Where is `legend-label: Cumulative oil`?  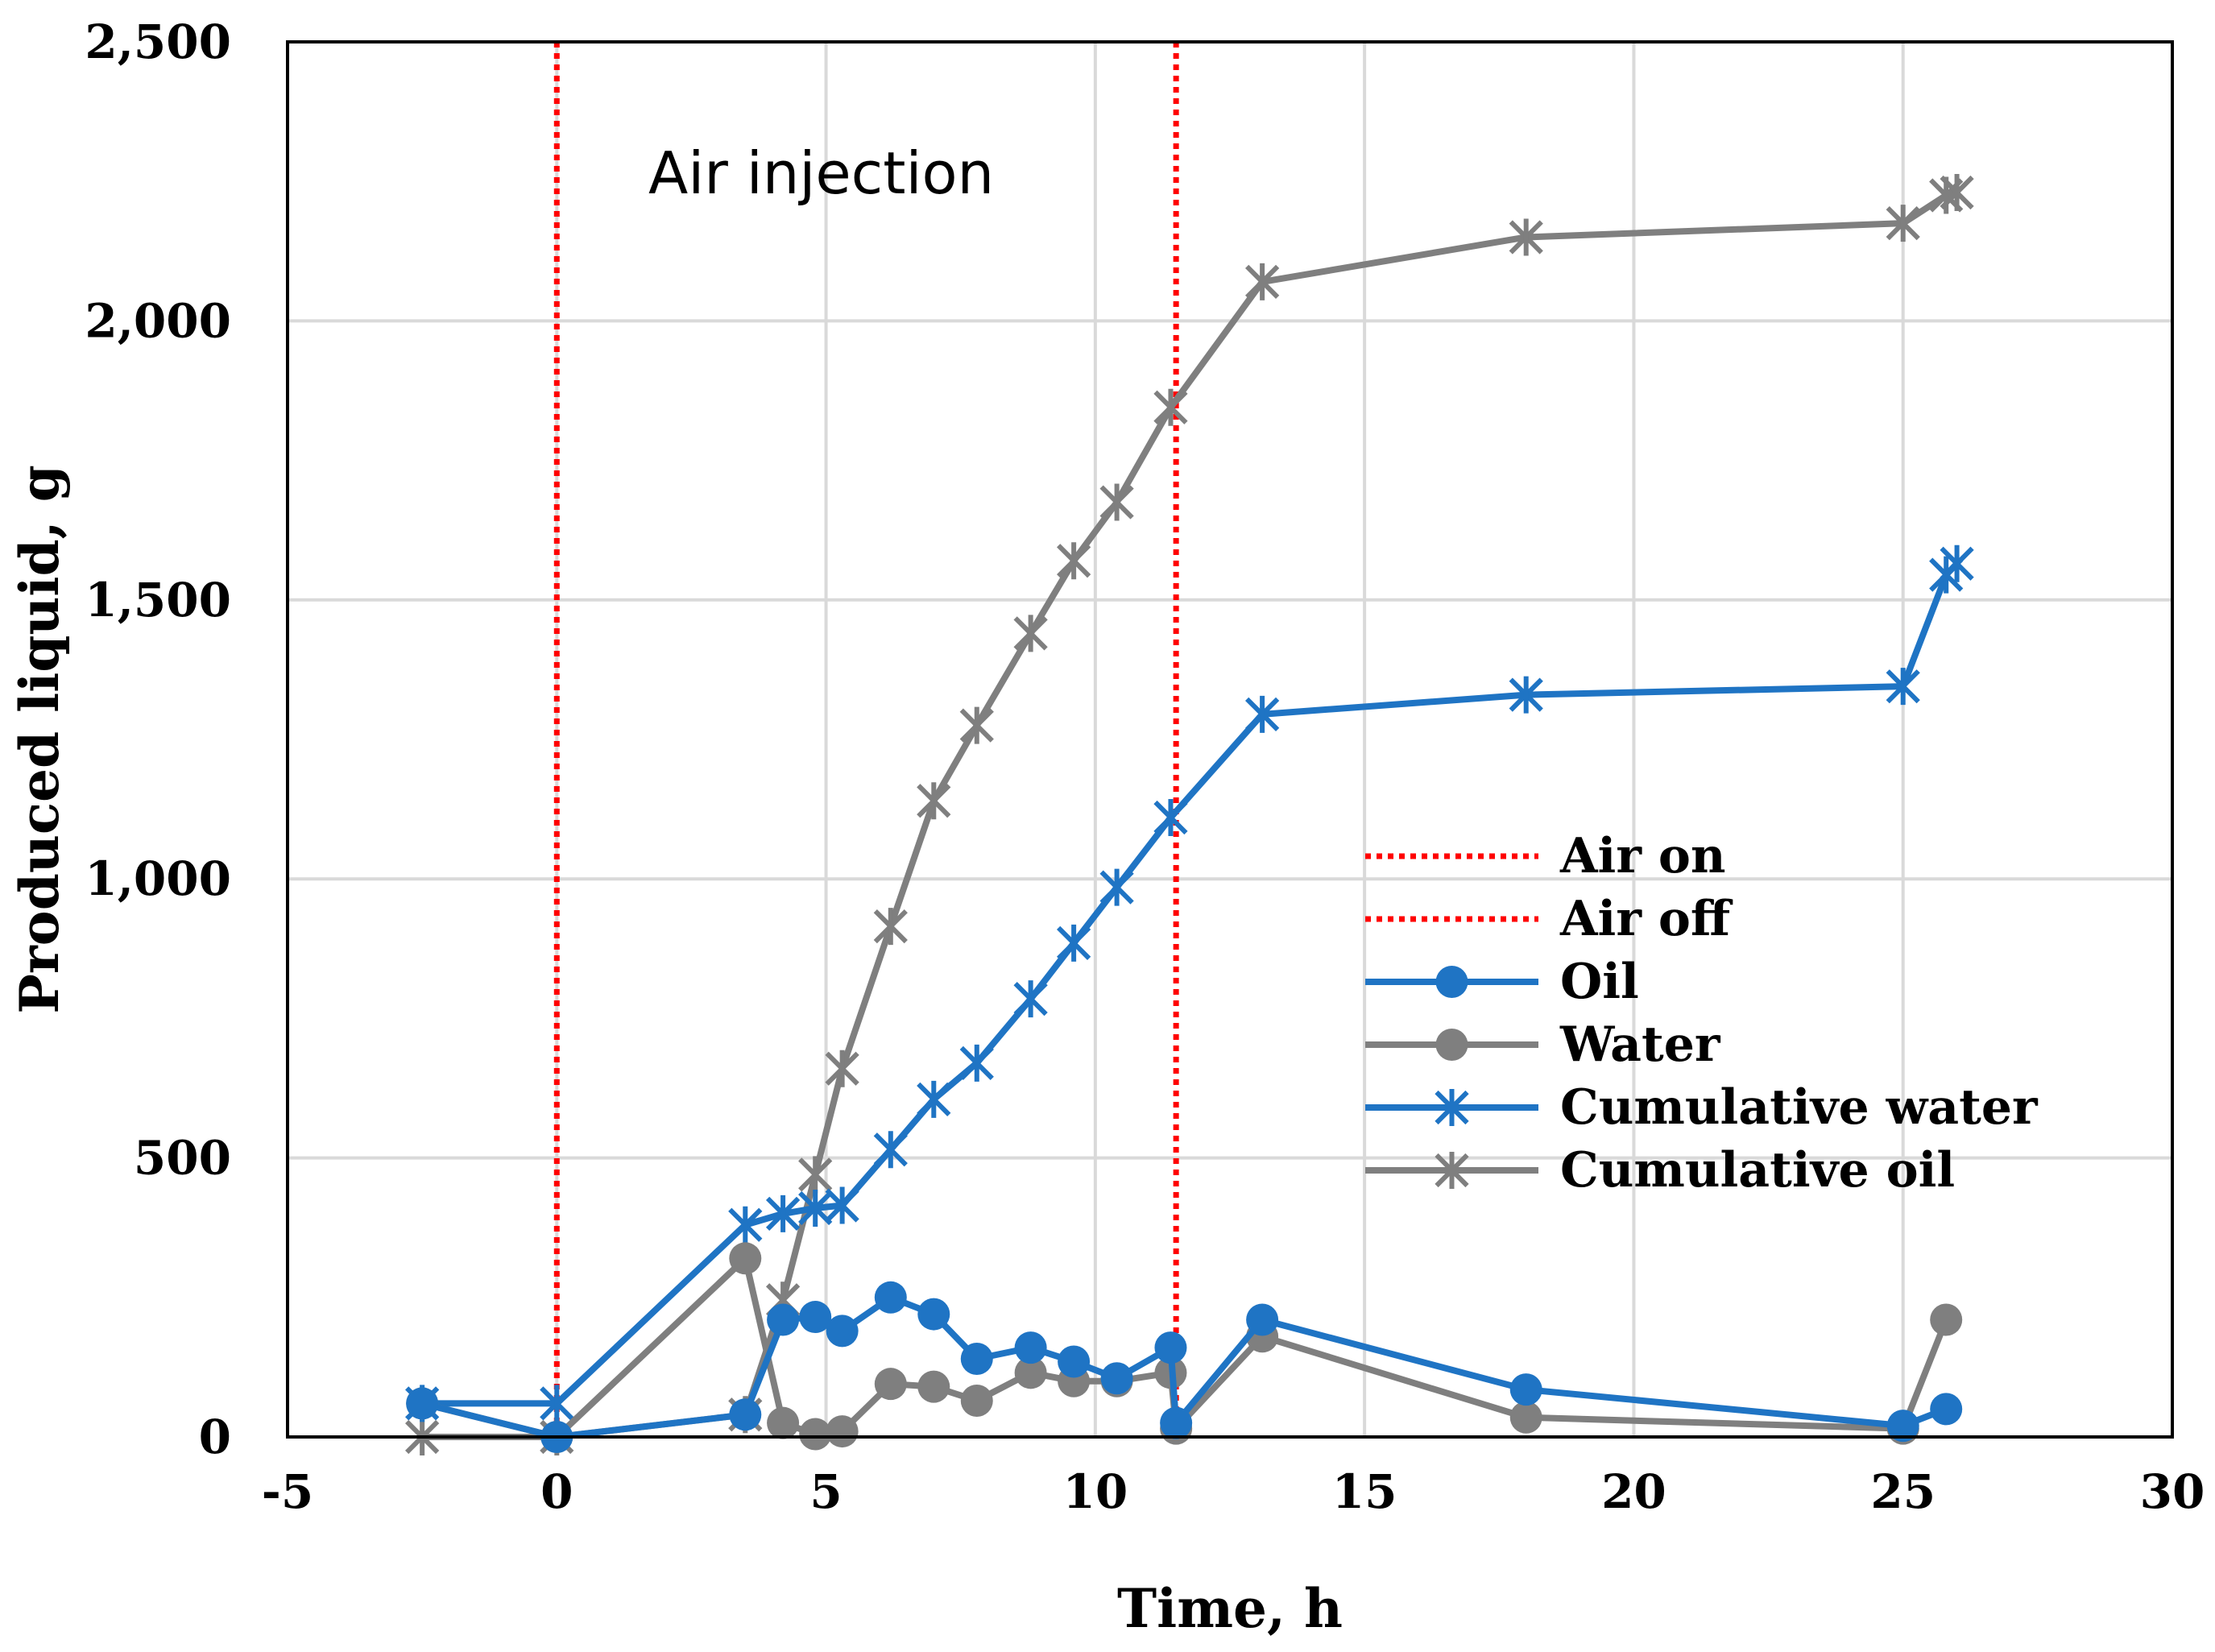
legend-label: Cumulative oil is located at coordinates (1757, 1170).